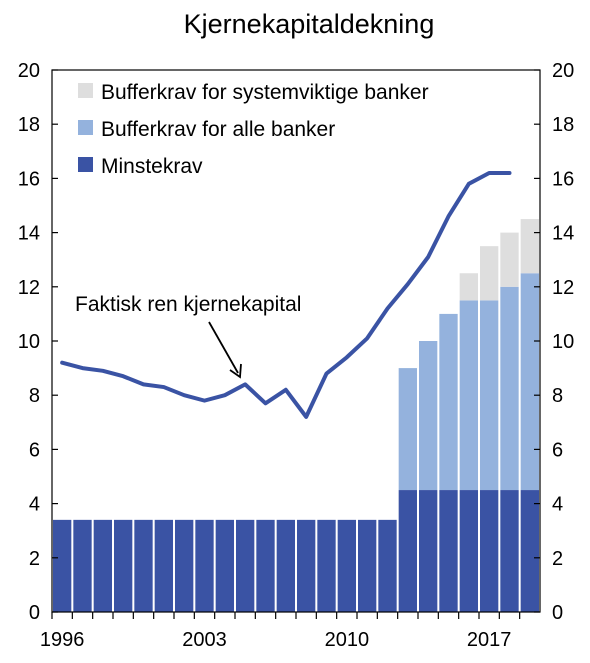 The height and width of the screenshot is (663, 590). Describe the element at coordinates (557, 505) in the screenshot. I see `y-tick-label-right-4: 4` at that location.